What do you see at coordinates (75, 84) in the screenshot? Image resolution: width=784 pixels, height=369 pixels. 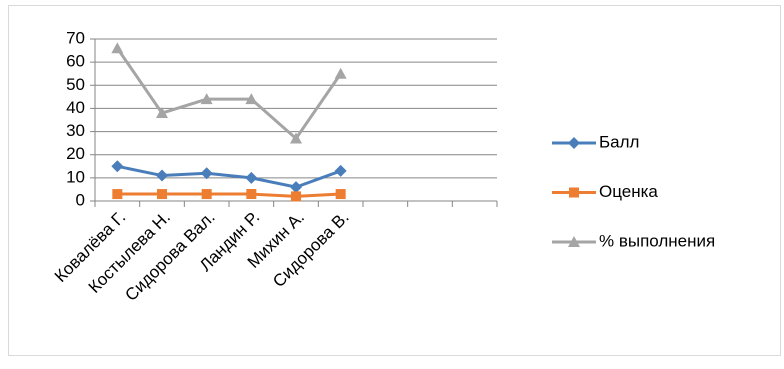 I see `y-tick-label: 50` at bounding box center [75, 84].